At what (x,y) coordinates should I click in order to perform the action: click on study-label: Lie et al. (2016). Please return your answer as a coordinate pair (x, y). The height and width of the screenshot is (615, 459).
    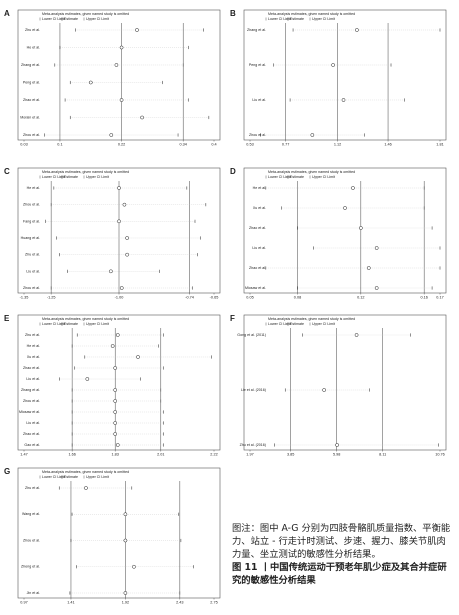
    Looking at the image, I should click on (253, 390).